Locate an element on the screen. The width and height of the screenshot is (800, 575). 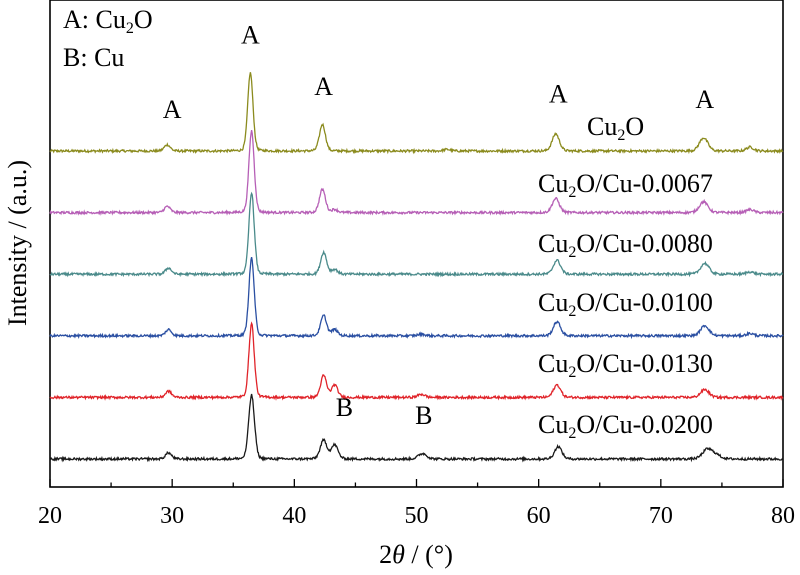
series-label: Cu2O/Cu-0.0200 is located at coordinates (625, 426).